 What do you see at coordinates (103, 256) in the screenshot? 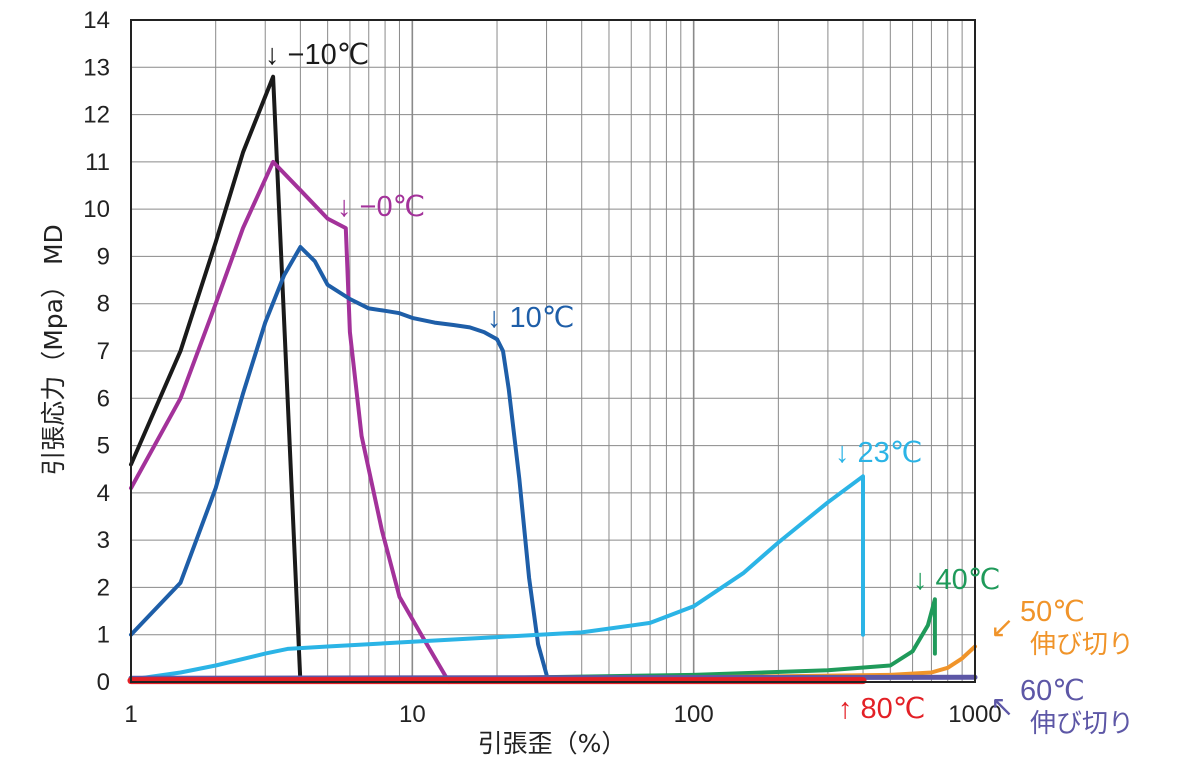
I see `y-tick-label: 9` at bounding box center [103, 256].